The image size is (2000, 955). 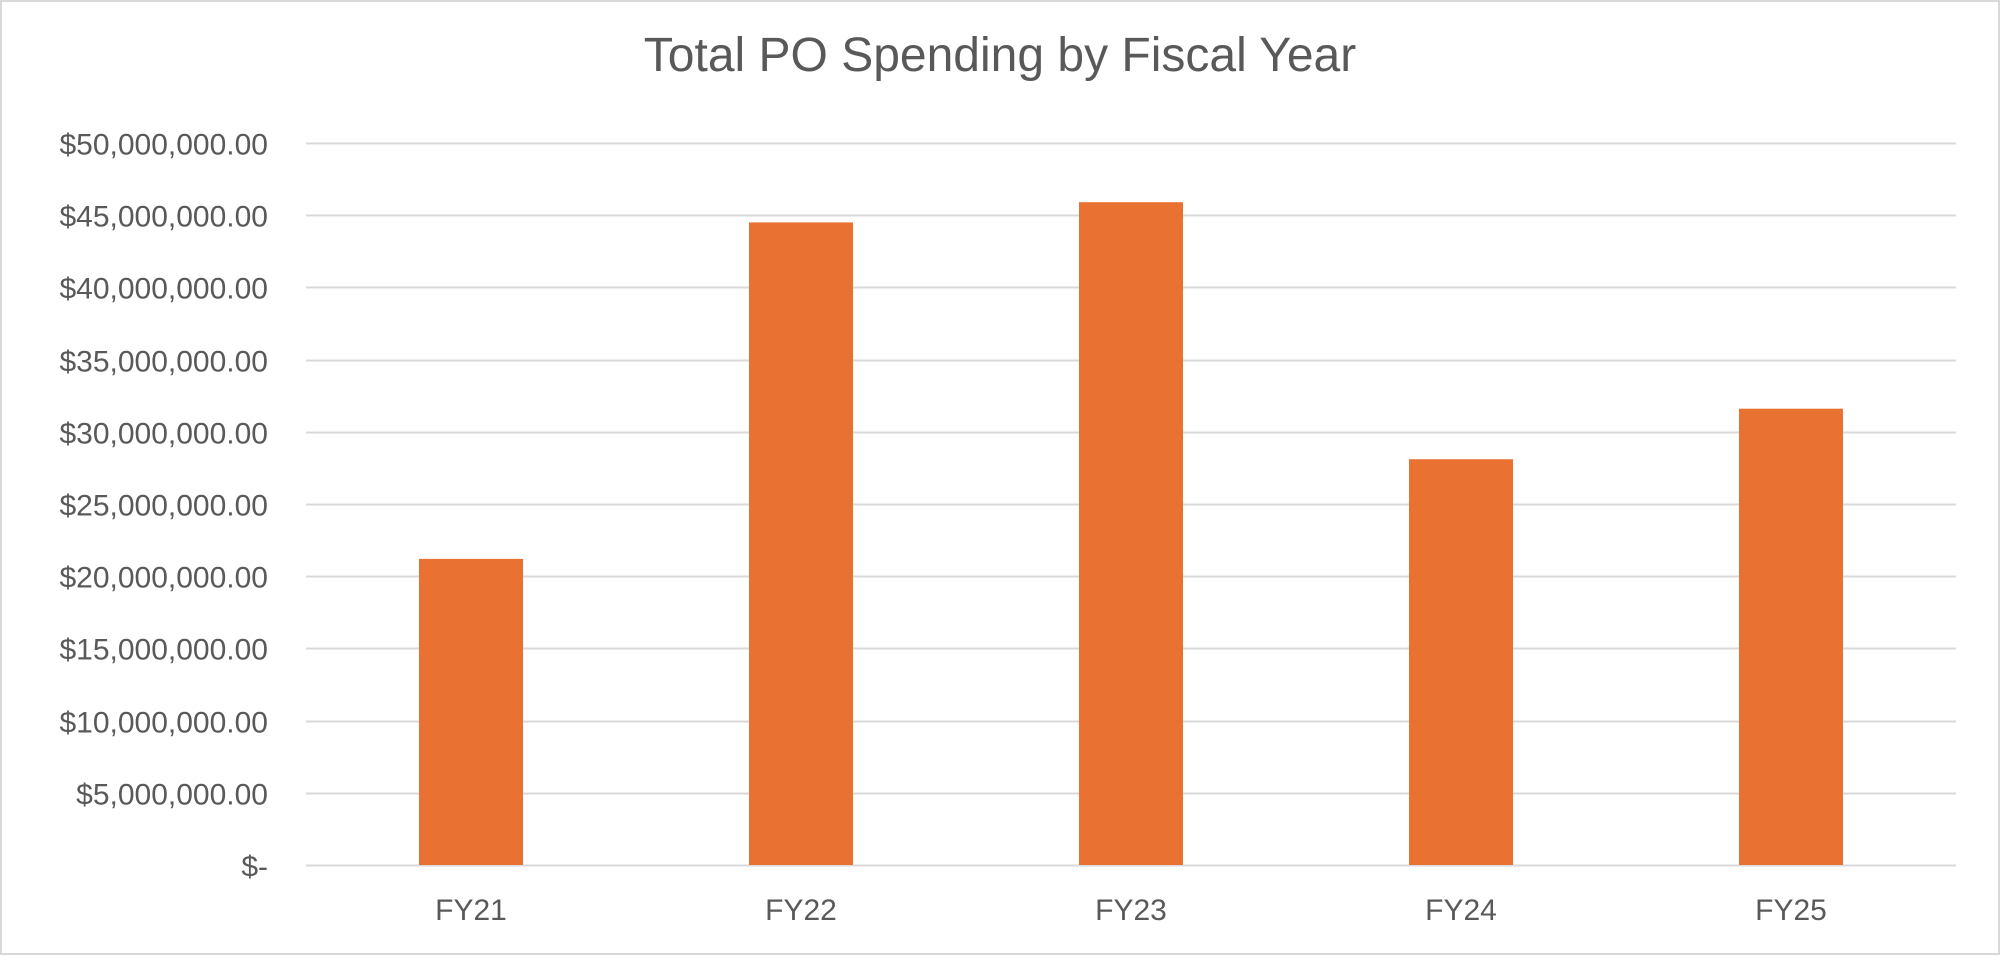 What do you see at coordinates (163, 145) in the screenshot?
I see `y-tick-label: $50,000,000.00` at bounding box center [163, 145].